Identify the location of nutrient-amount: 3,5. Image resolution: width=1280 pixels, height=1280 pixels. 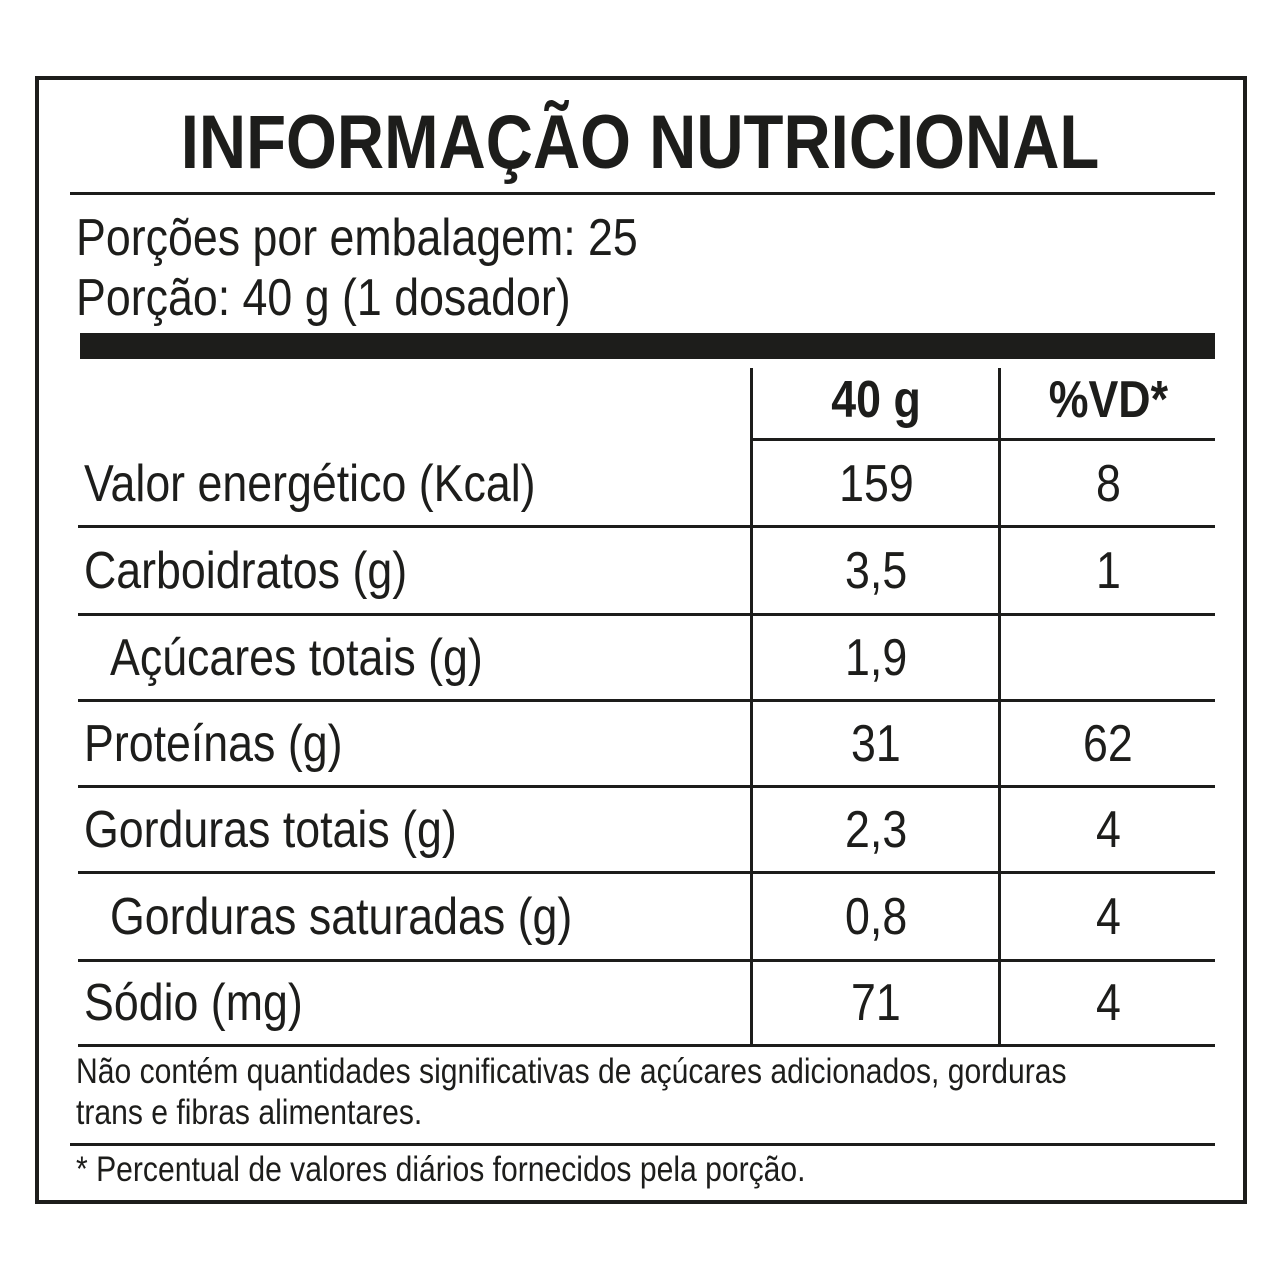
(876, 571).